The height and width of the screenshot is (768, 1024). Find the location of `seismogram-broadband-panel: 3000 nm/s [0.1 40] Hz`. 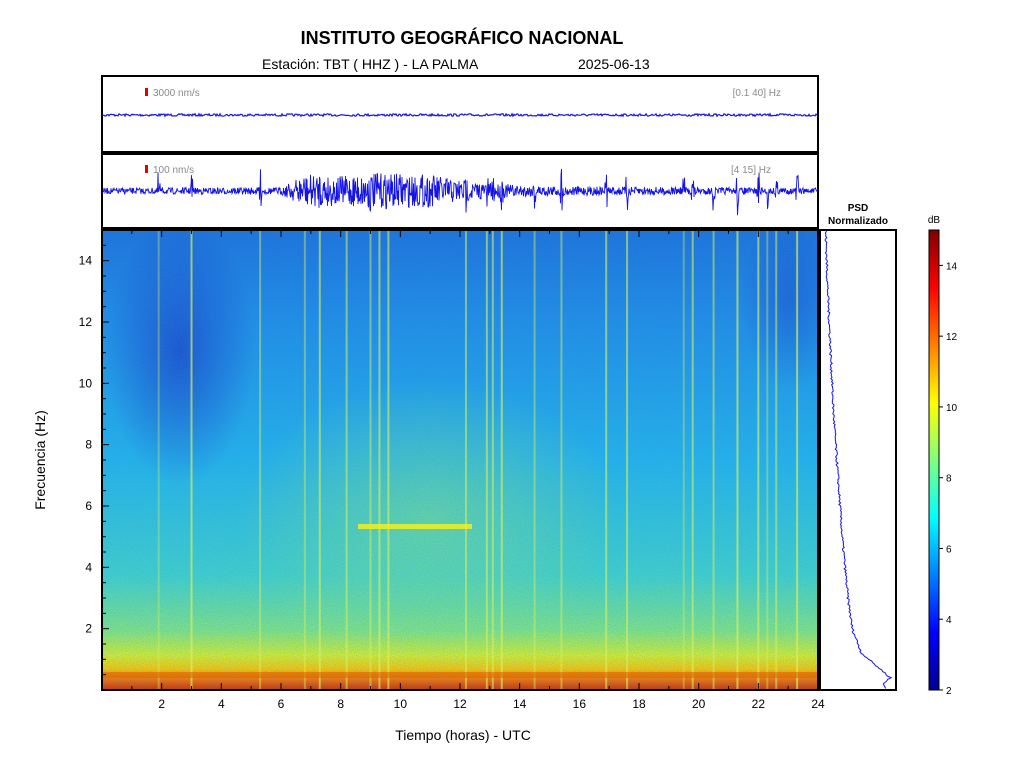

seismogram-broadband-panel: 3000 nm/s [0.1 40] Hz is located at coordinates (460, 114).